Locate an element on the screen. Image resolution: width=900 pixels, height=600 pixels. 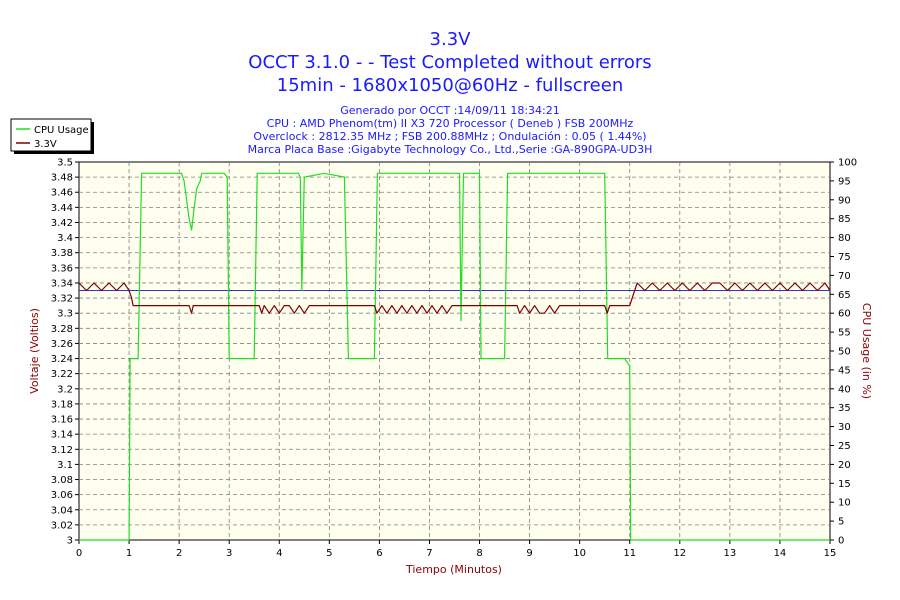
y-left-tick-label: 3.32 is located at coordinates (62, 299).